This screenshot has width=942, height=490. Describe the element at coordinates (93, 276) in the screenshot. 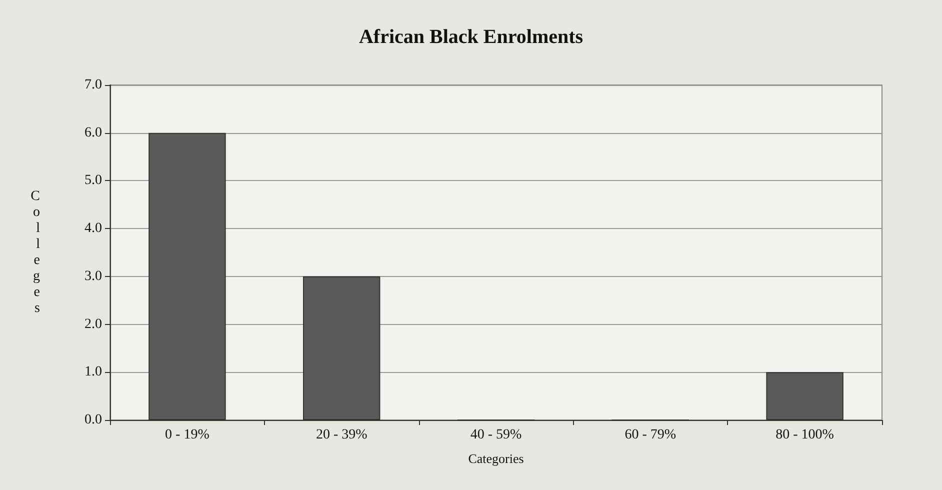

I see `y-tick-label: 3.0` at that location.